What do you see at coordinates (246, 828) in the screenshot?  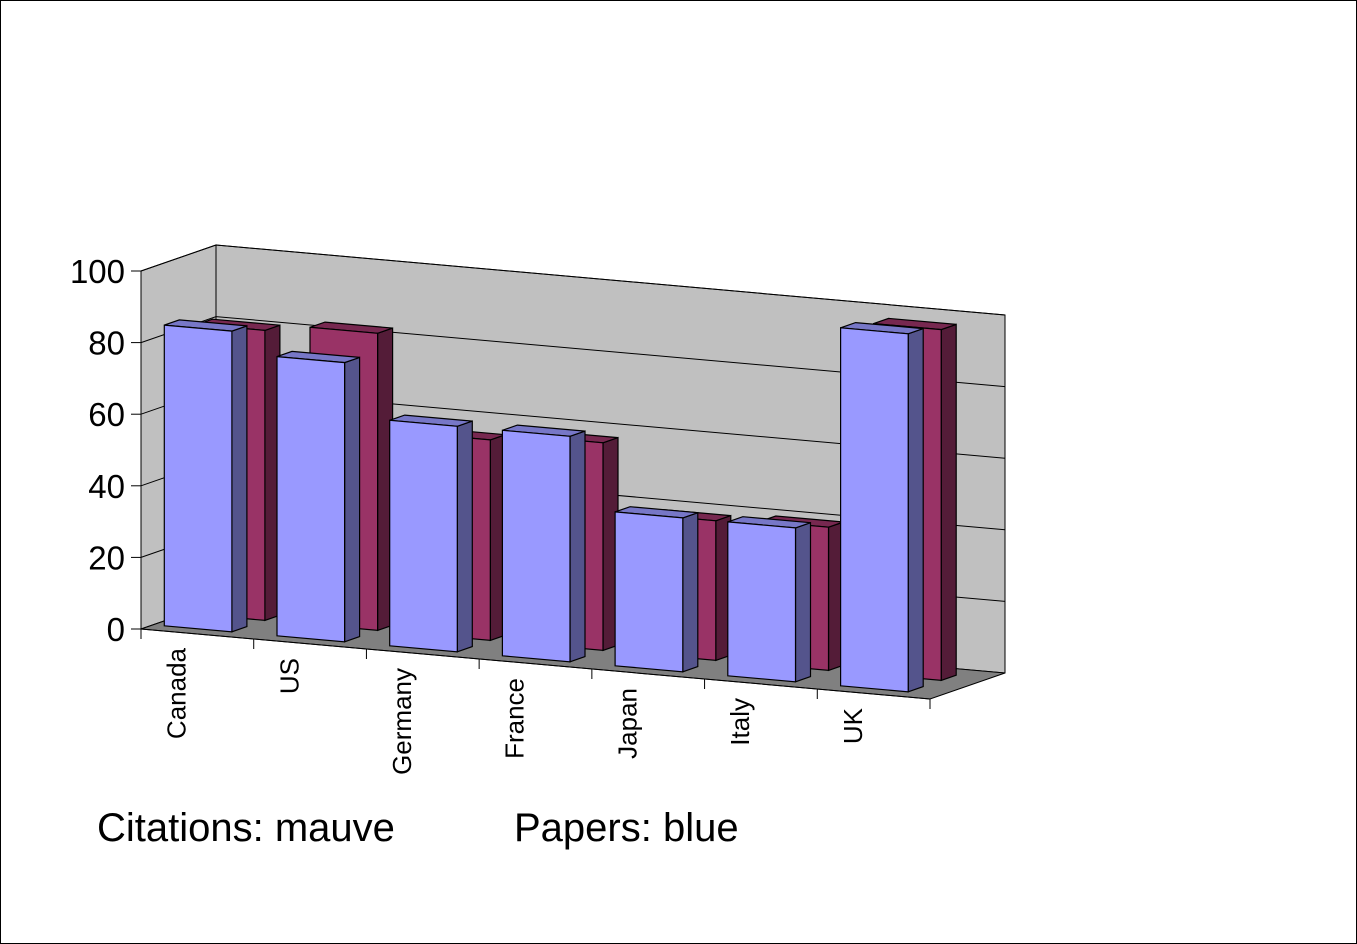 I see `citations-caption: Citations: mauve` at bounding box center [246, 828].